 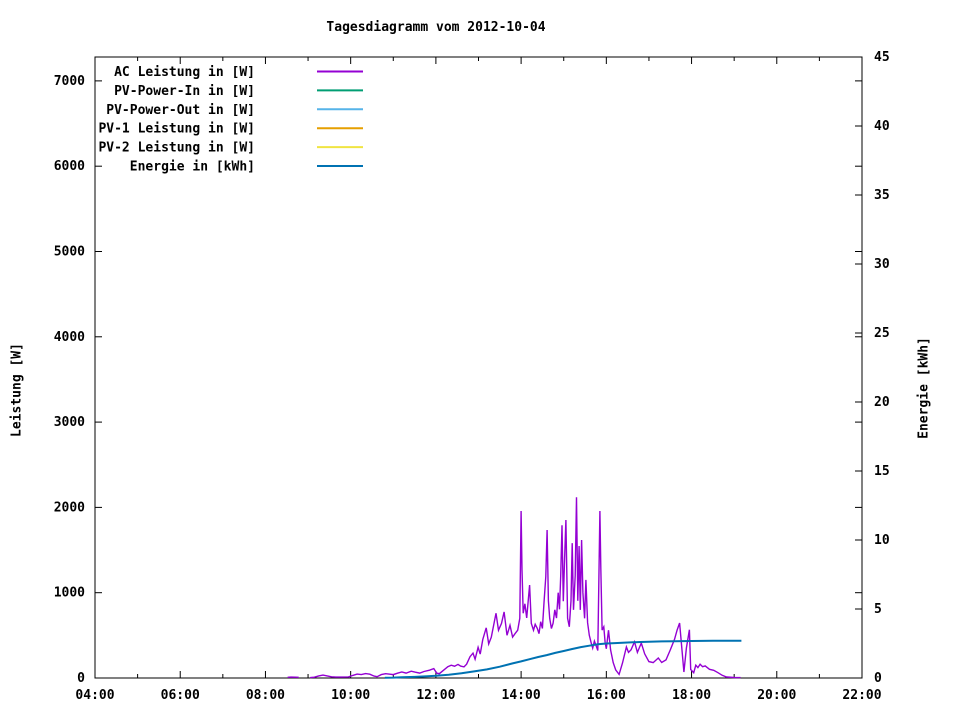 I want to click on y-left-tick-label: 3000, so click(x=69, y=422).